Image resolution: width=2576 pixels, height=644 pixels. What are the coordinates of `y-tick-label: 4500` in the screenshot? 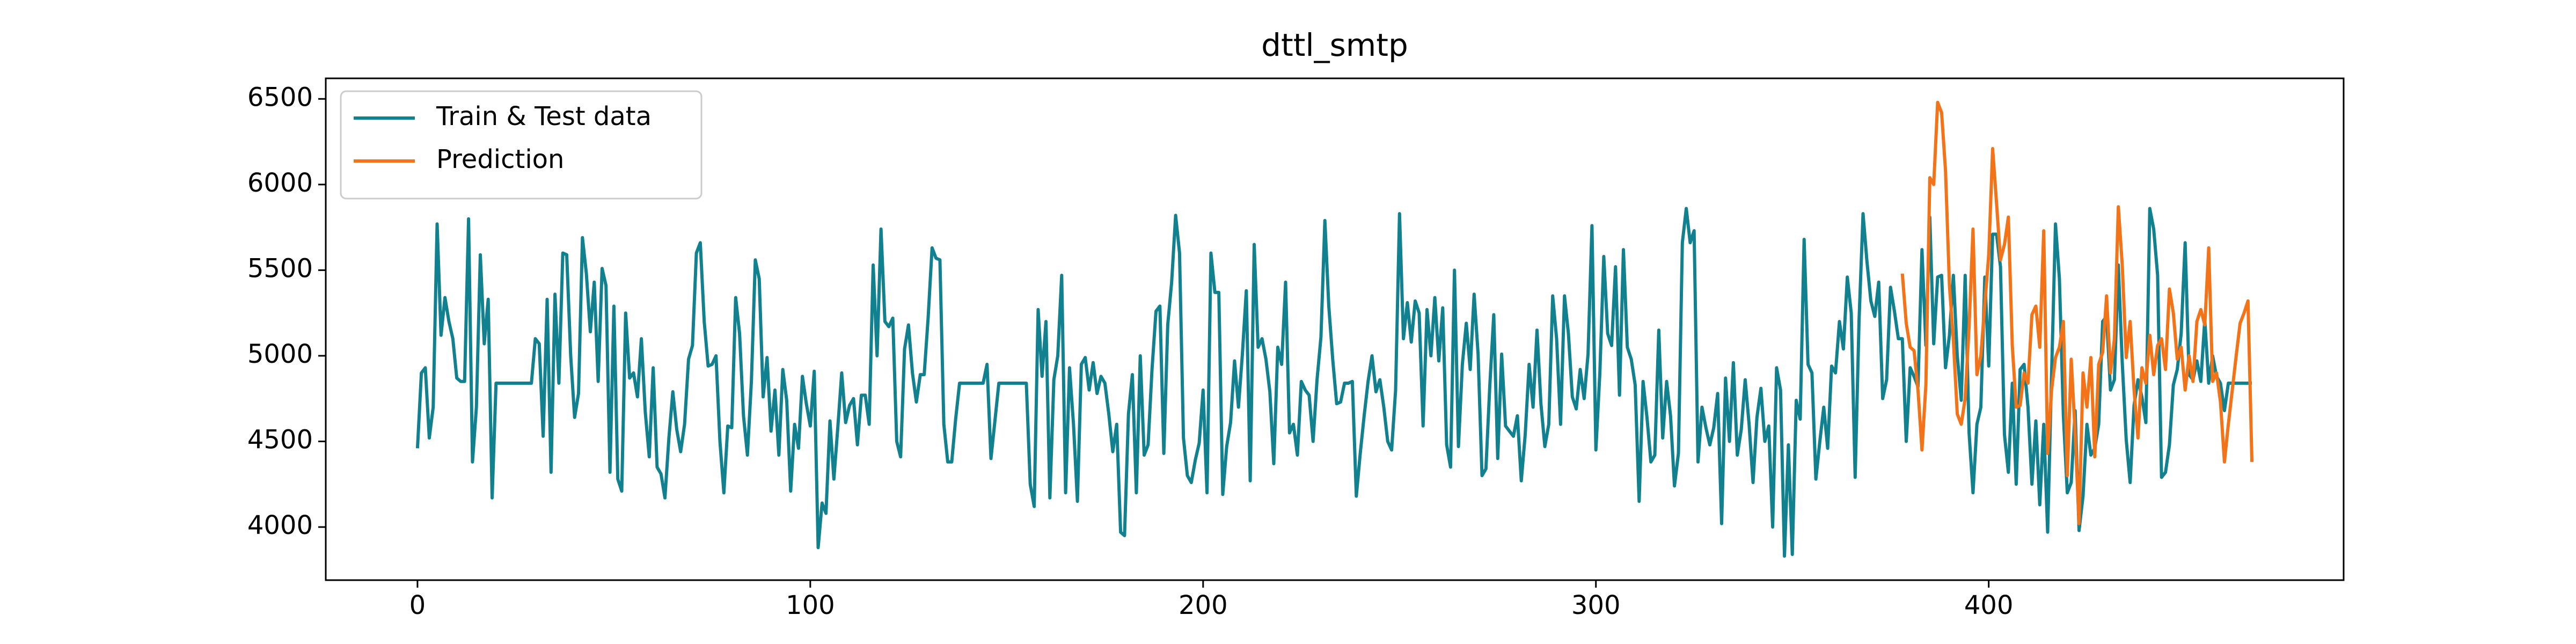 It's located at (280, 440).